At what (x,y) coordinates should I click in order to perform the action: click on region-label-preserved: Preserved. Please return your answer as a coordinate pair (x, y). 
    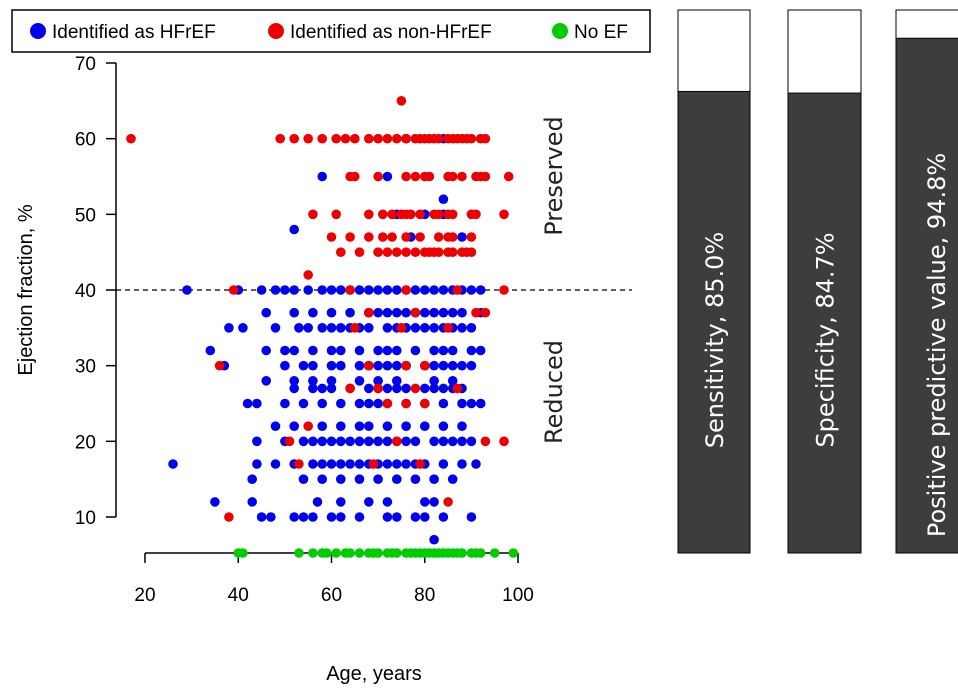
    Looking at the image, I should click on (554, 176).